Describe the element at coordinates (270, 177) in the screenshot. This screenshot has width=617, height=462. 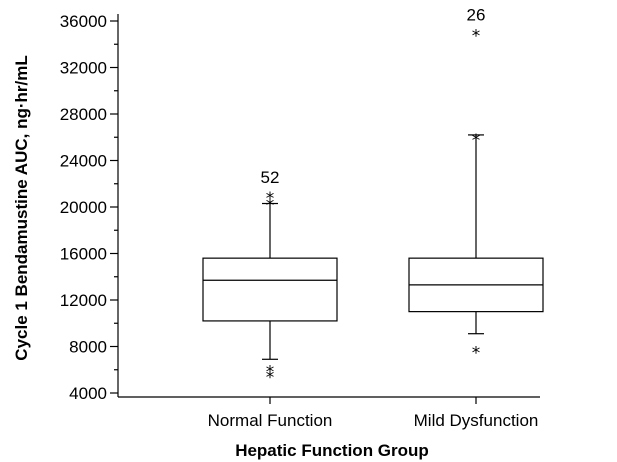
I see `group-n-label: 52` at that location.